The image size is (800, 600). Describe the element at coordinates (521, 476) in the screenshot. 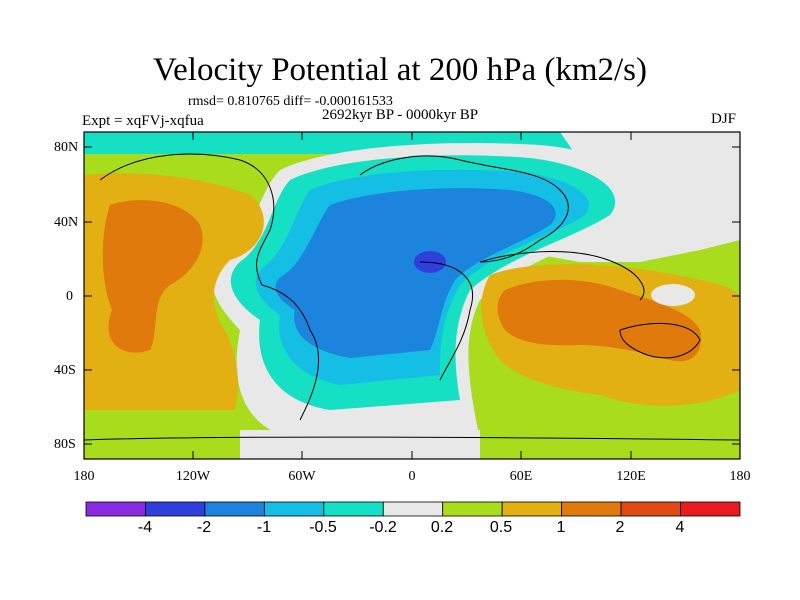

I see `x-tick-60e: 60E` at that location.